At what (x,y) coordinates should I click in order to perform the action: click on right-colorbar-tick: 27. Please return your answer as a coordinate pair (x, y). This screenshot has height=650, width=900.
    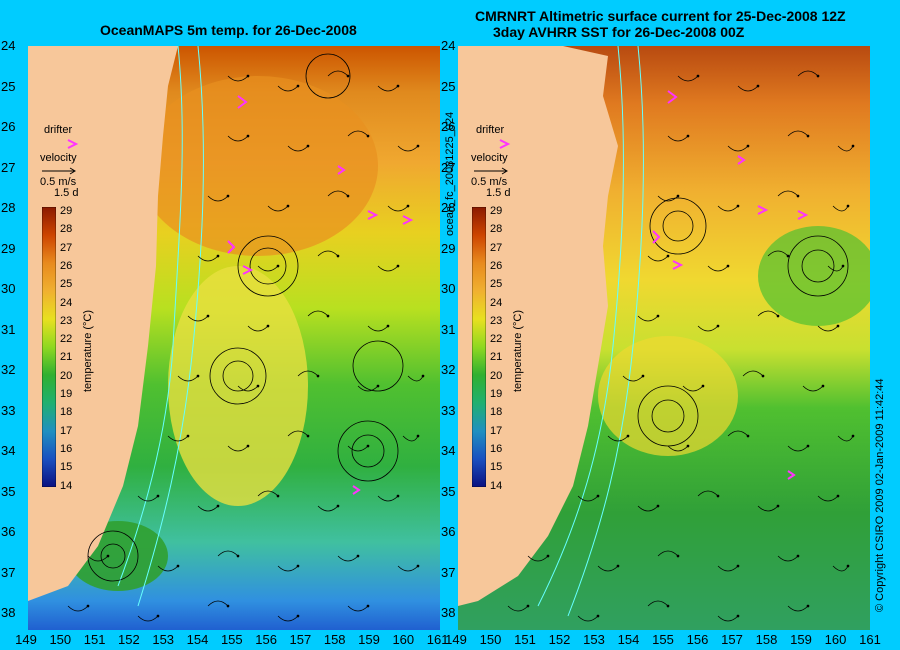
    Looking at the image, I should click on (496, 247).